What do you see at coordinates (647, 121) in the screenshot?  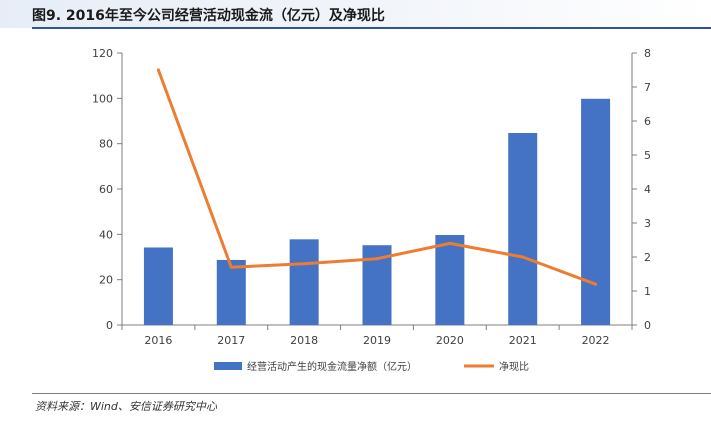 I see `y-right-tick-label: 6` at bounding box center [647, 121].